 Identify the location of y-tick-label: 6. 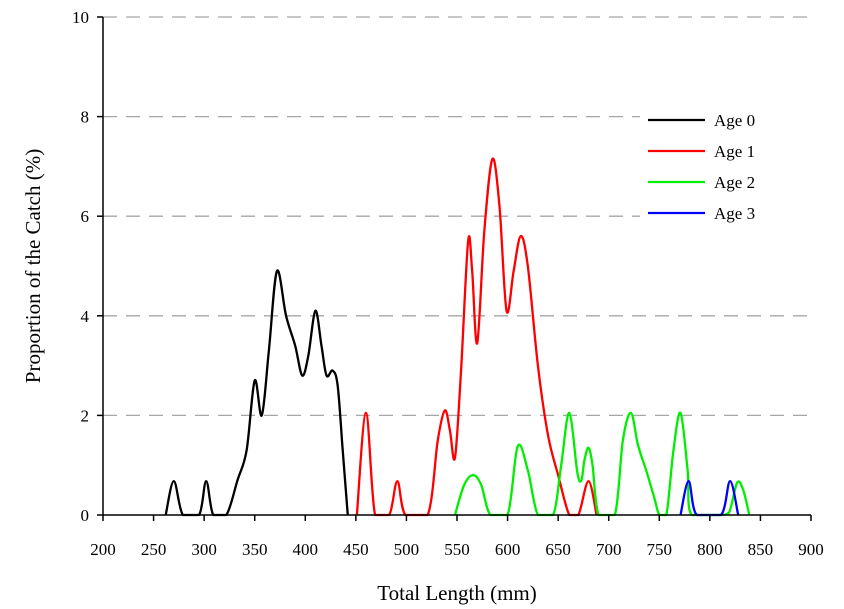
(85, 216).